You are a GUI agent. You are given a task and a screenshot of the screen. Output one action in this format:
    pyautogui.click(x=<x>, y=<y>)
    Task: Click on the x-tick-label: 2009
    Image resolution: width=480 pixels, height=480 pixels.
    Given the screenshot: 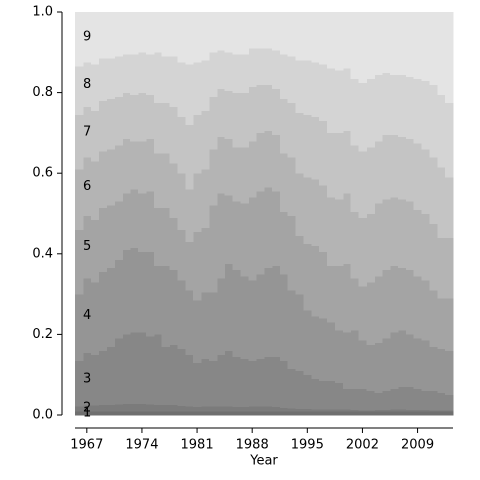 What is the action you would take?
    pyautogui.click(x=417, y=445)
    